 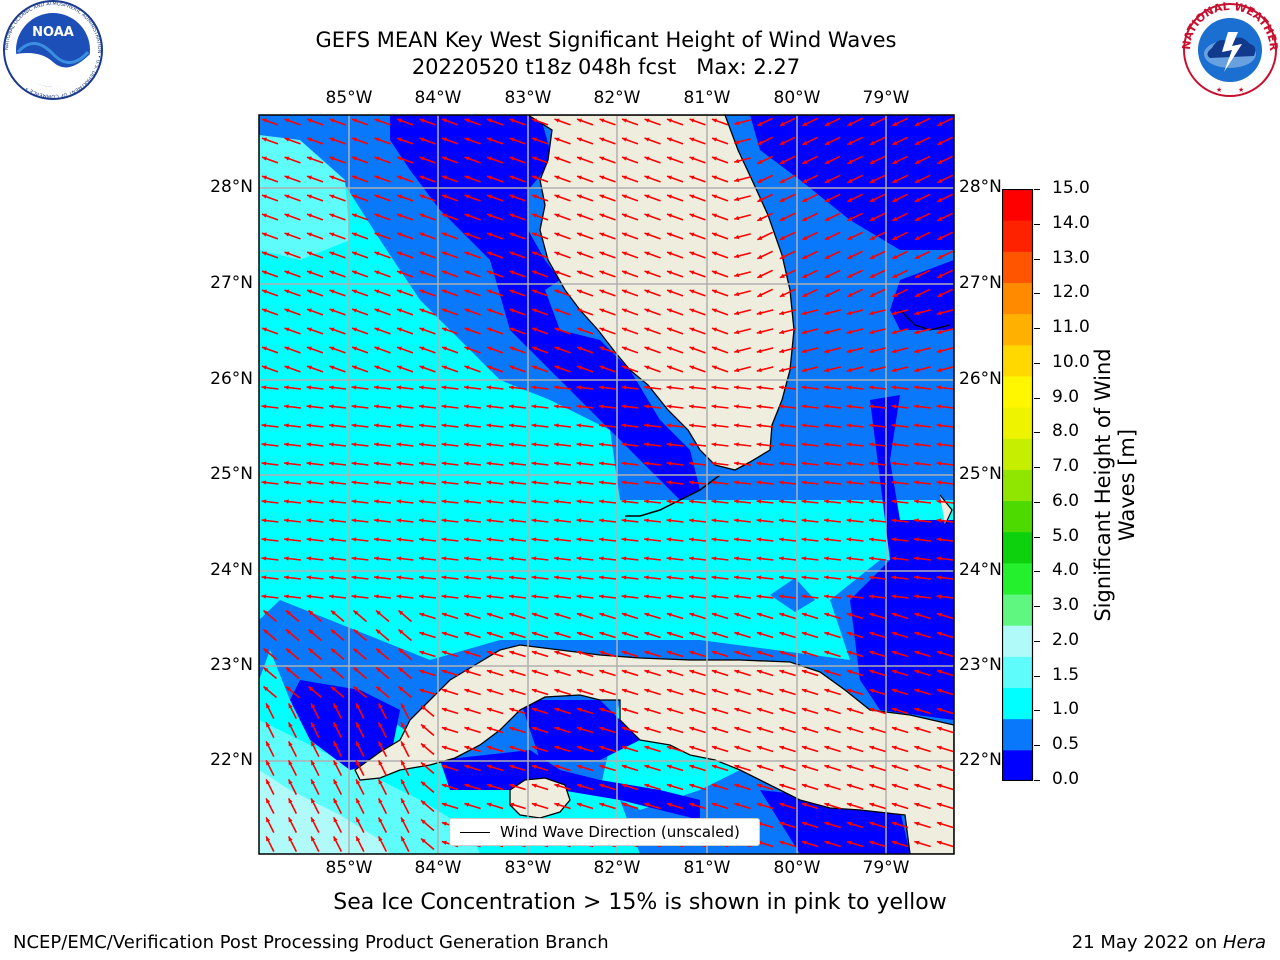 I want to click on footer-date-text: 21 May 2022 on, so click(x=1147, y=942).